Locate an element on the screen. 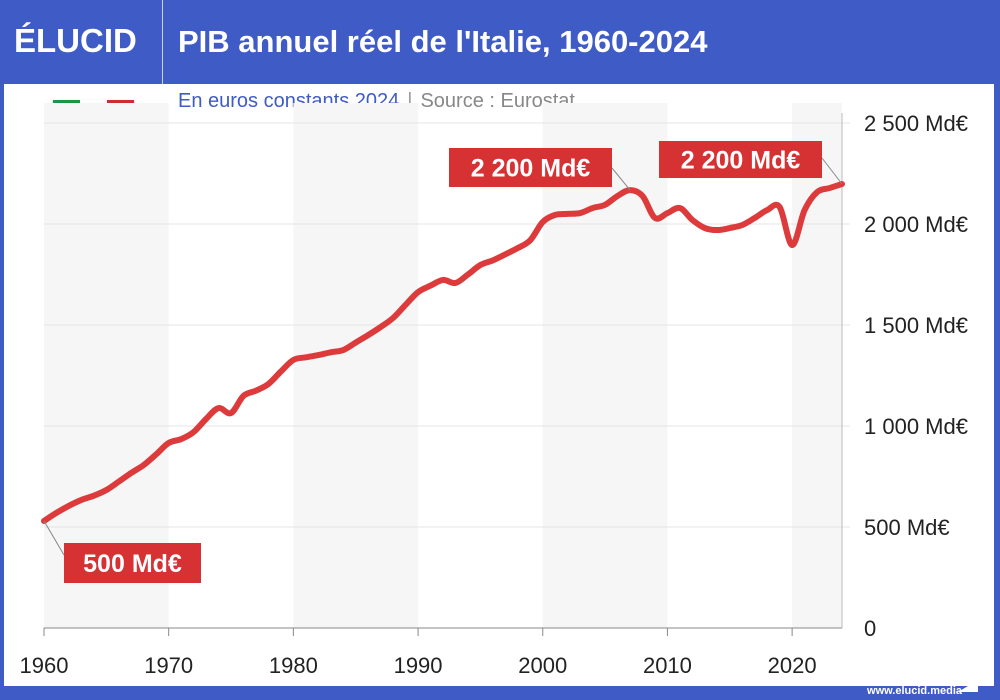  x-tick-label: 2010 is located at coordinates (667, 665).